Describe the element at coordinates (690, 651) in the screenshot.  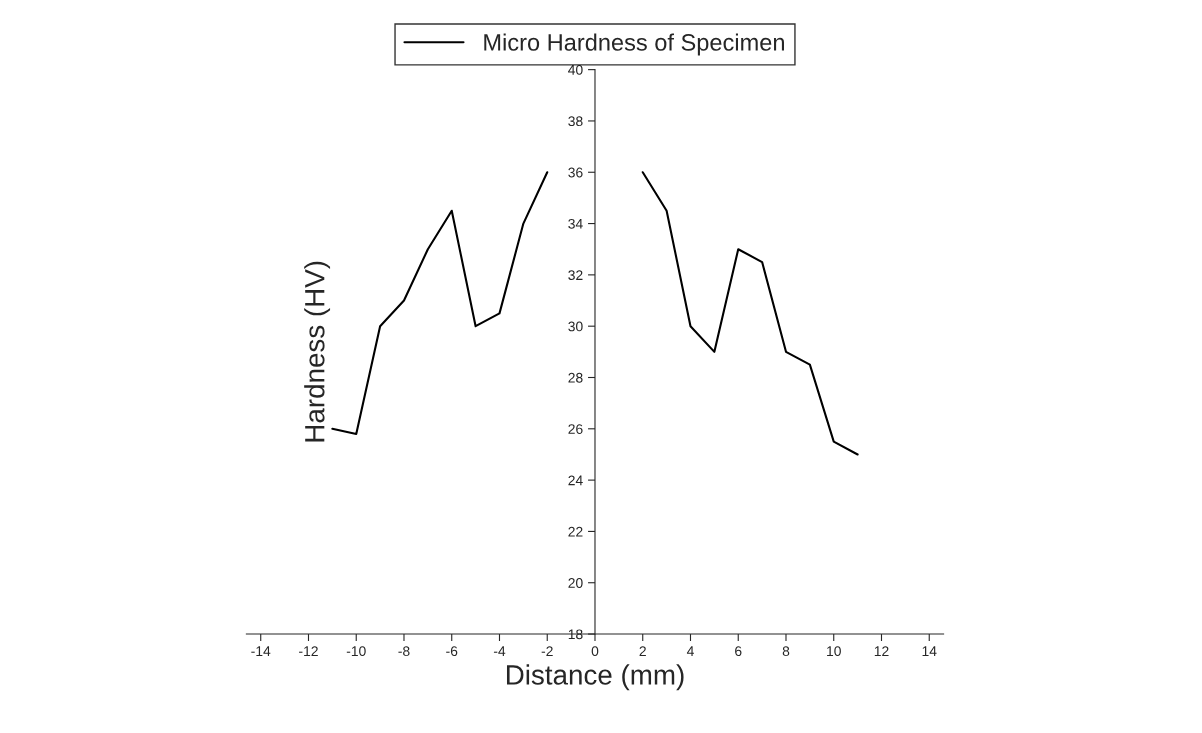
I see `x-tick-label: 4` at that location.